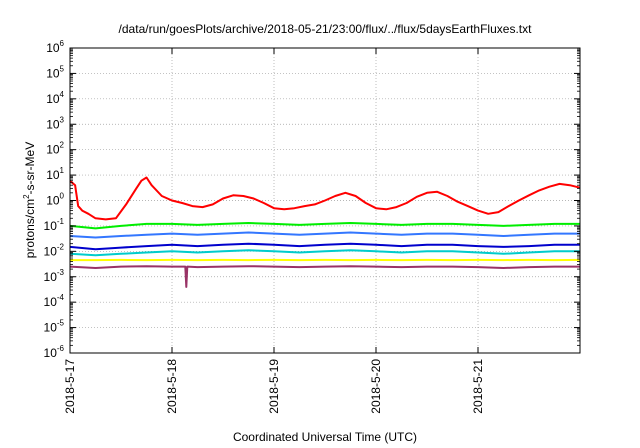  I want to click on x-axis-label: Coordinated Universal Time (UTC), so click(325, 437).